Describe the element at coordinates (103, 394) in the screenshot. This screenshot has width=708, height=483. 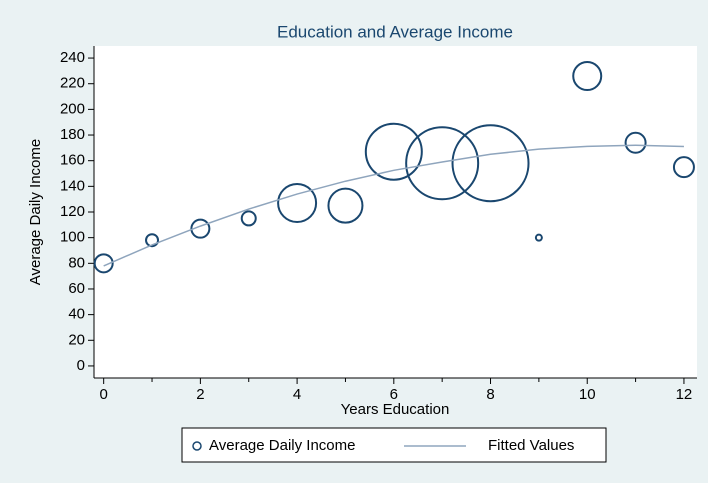
I see `x-tick-label: 0` at that location.